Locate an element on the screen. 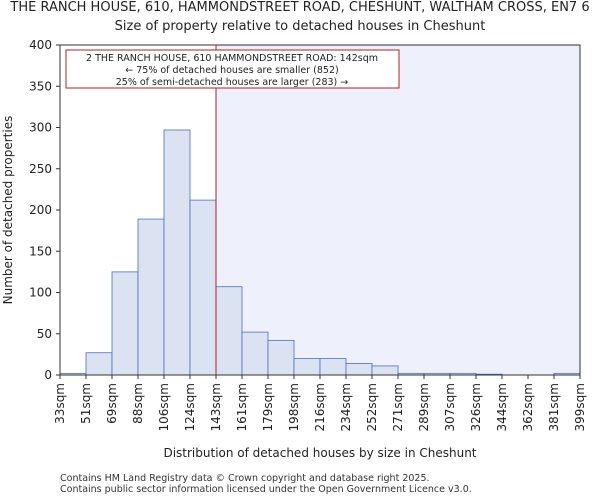 The width and height of the screenshot is (600, 500). y-tick-label: 0 is located at coordinates (48, 375).